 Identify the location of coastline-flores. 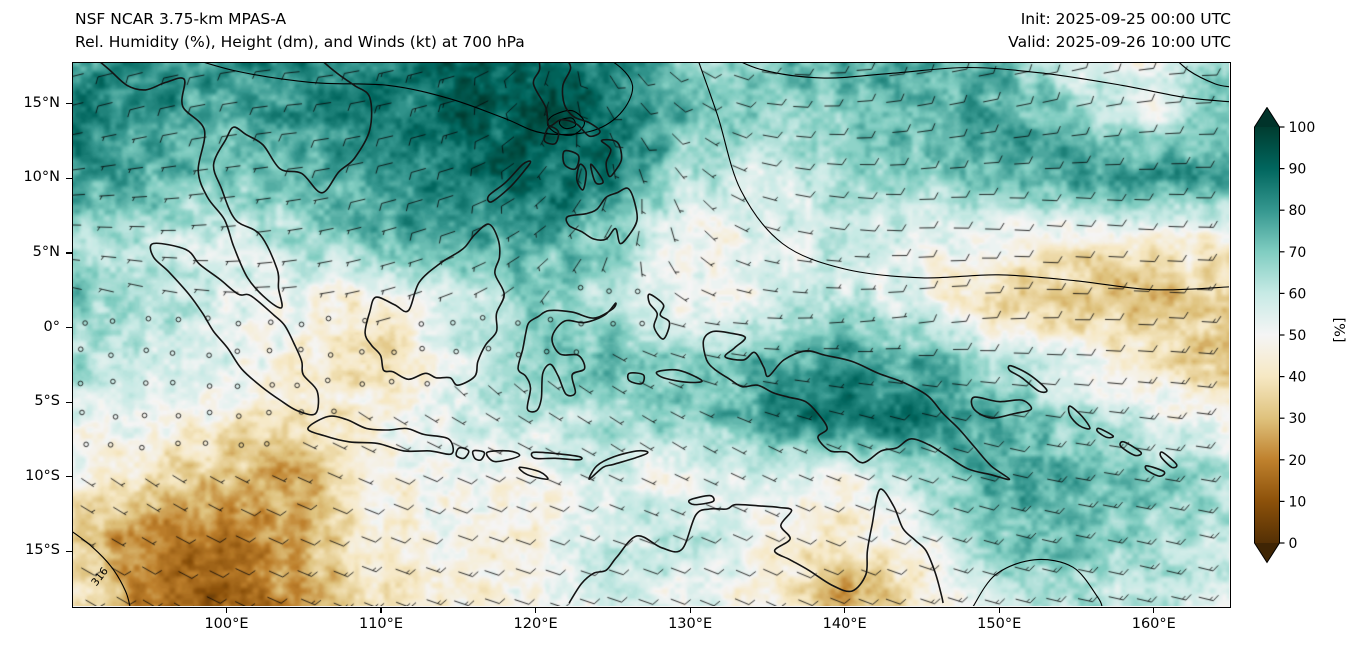
(556, 456).